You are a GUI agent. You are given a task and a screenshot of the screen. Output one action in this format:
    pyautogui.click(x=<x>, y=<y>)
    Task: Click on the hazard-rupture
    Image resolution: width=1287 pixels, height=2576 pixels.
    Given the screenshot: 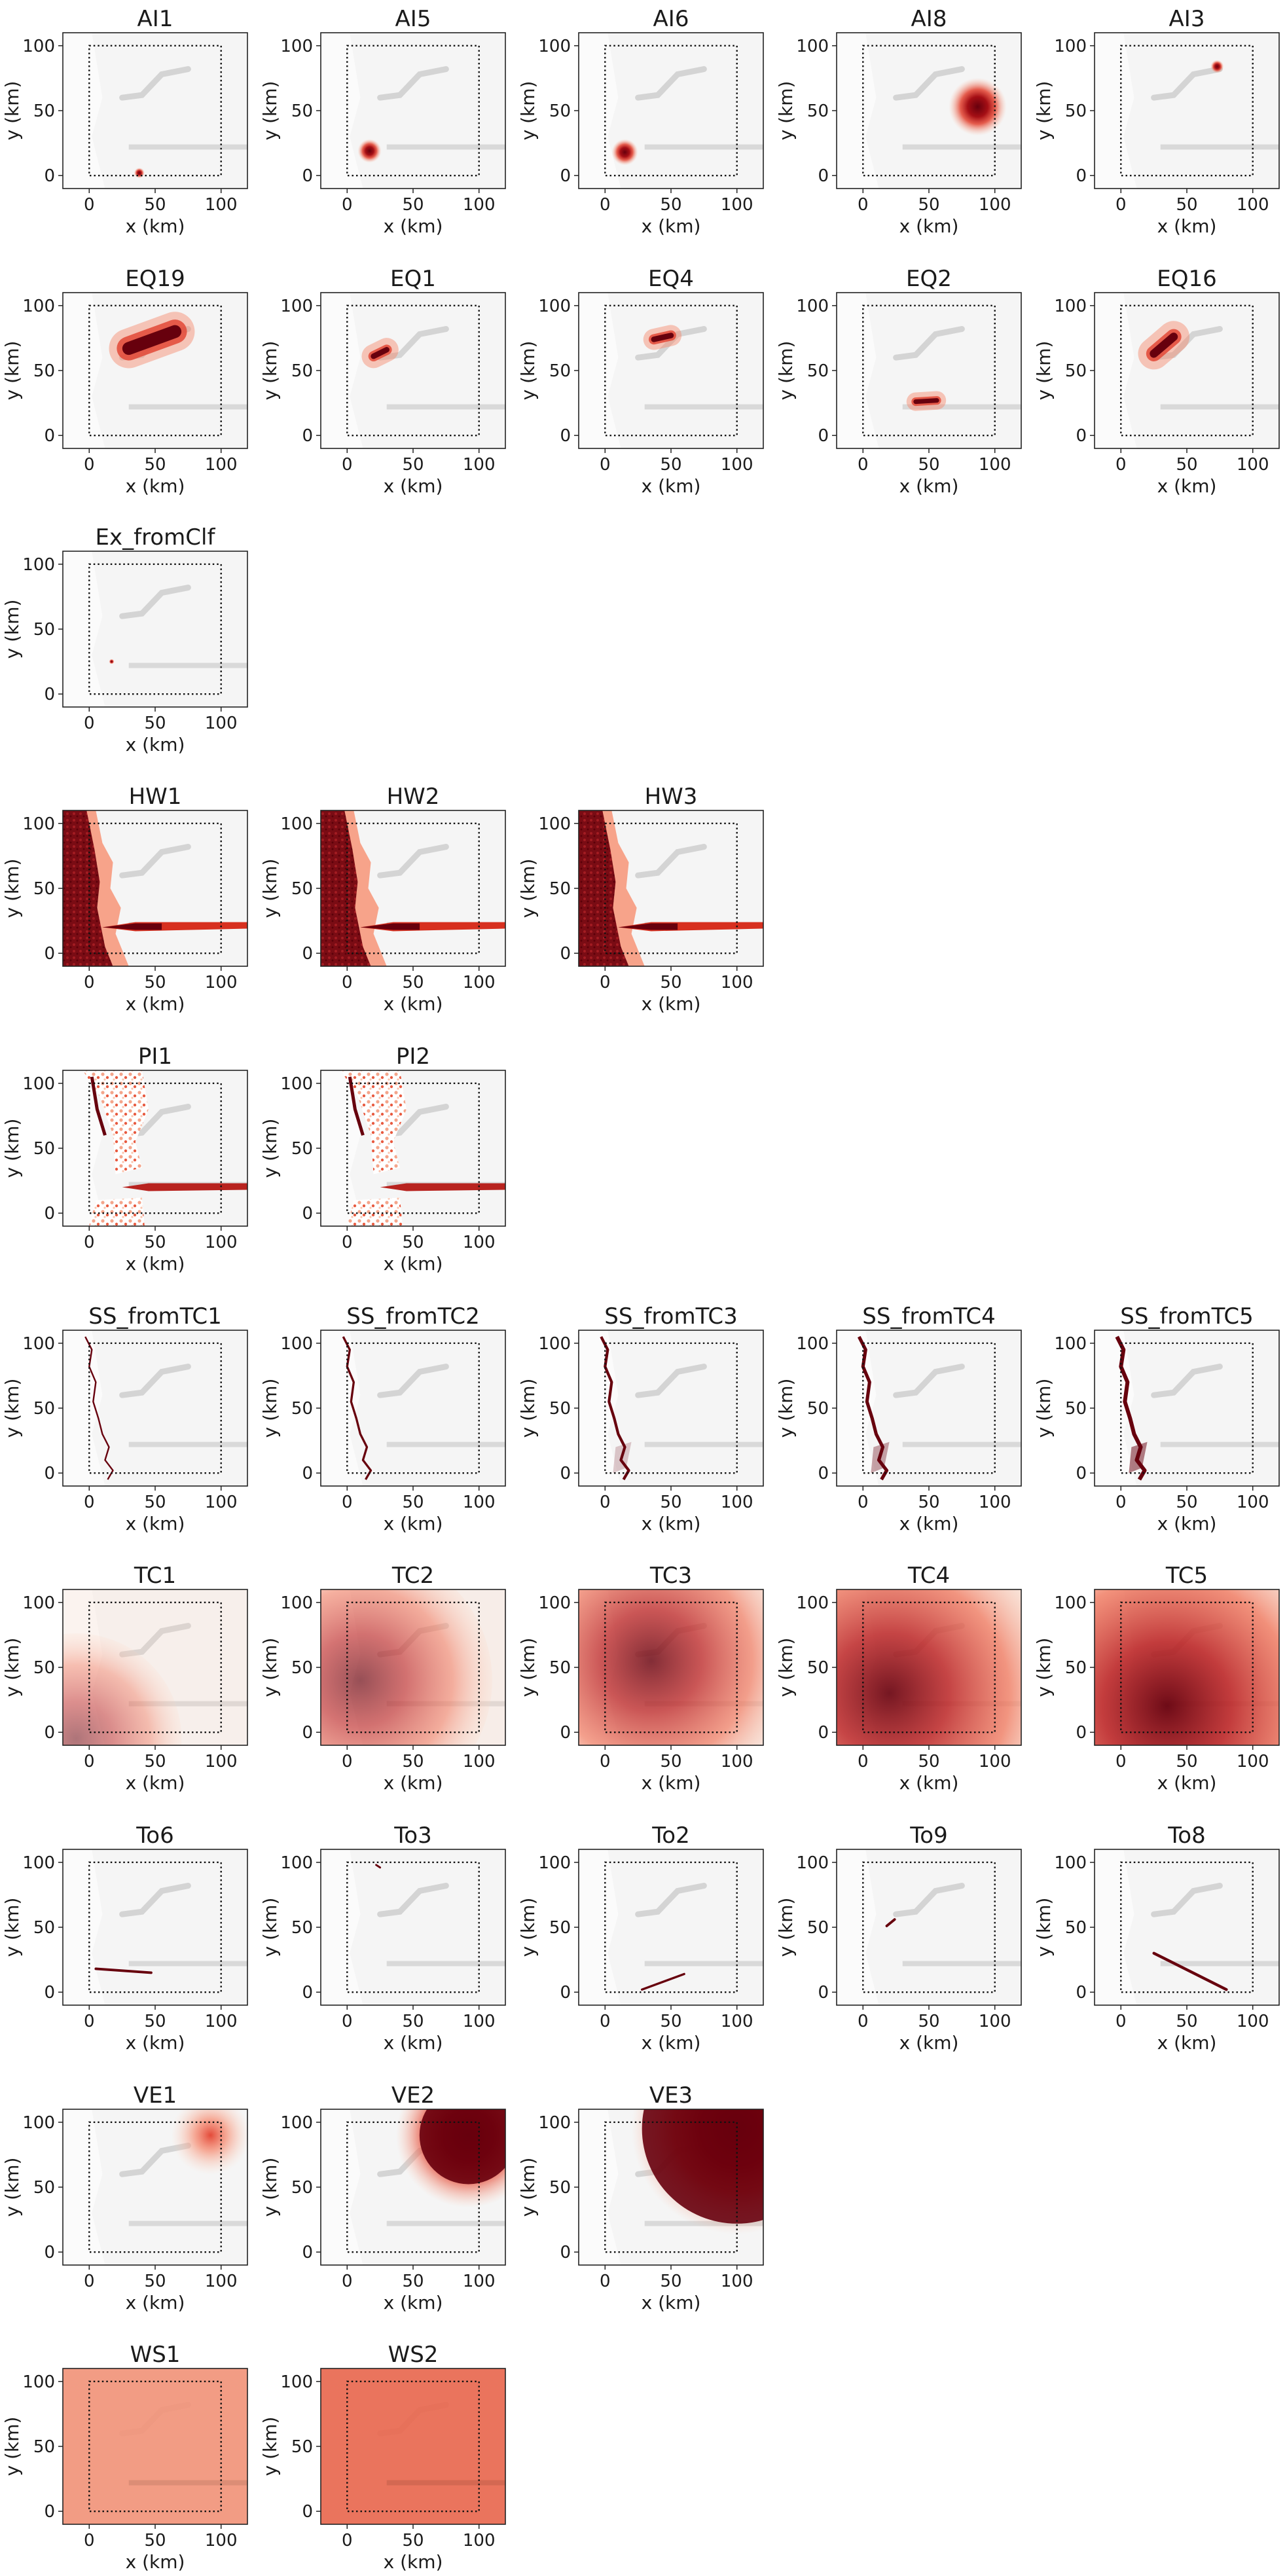 What is the action you would take?
    pyautogui.click(x=1164, y=345)
    